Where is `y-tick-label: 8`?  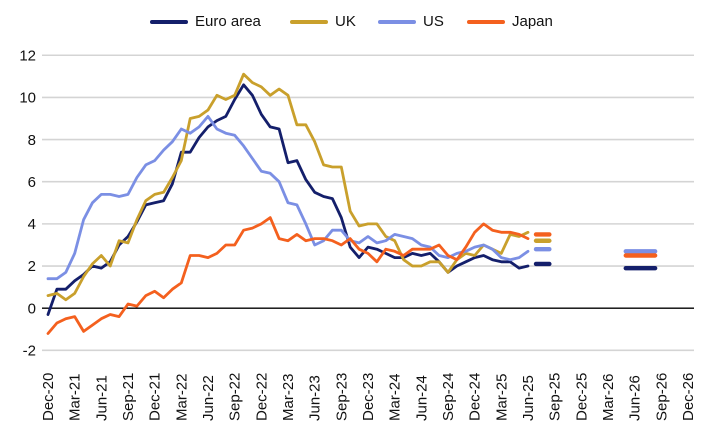 y-tick-label: 8 is located at coordinates (32, 140).